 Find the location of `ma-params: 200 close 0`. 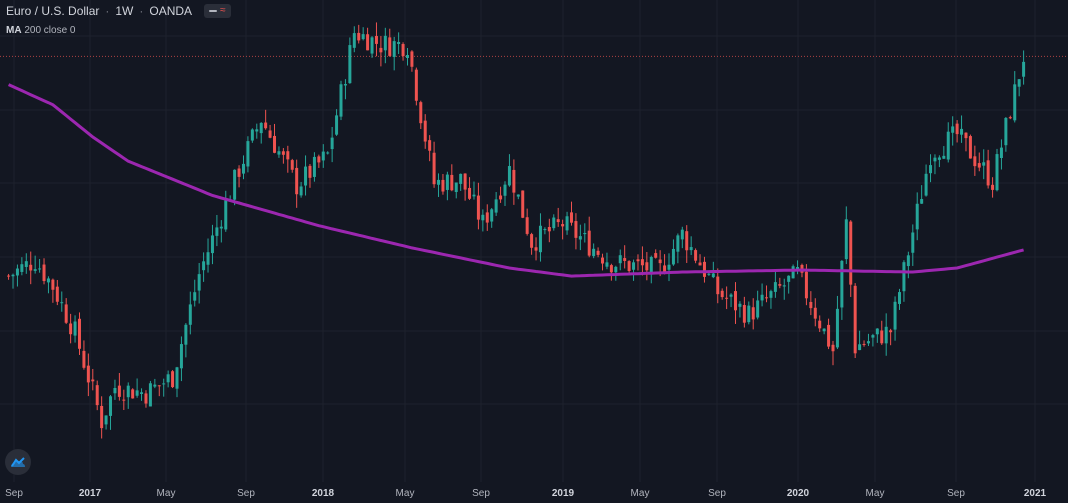

ma-params: 200 close 0 is located at coordinates (50, 30).